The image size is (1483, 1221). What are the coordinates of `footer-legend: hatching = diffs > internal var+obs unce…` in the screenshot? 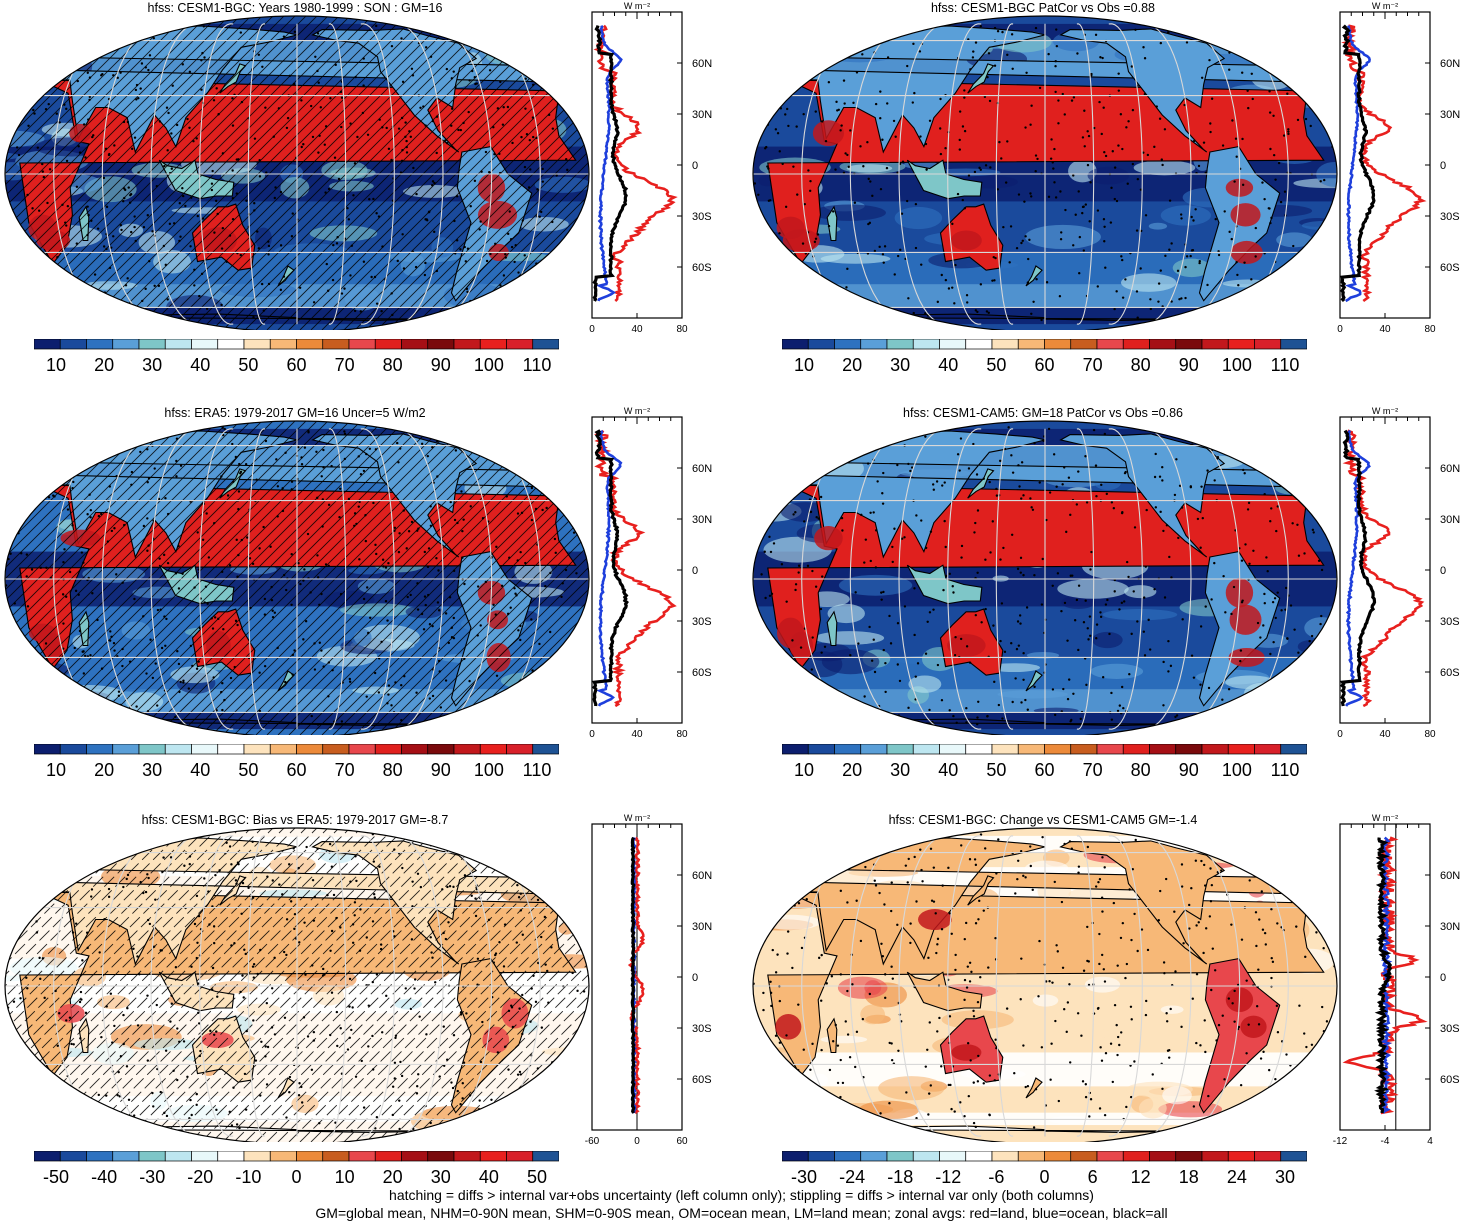 It's located at (741, 1204).